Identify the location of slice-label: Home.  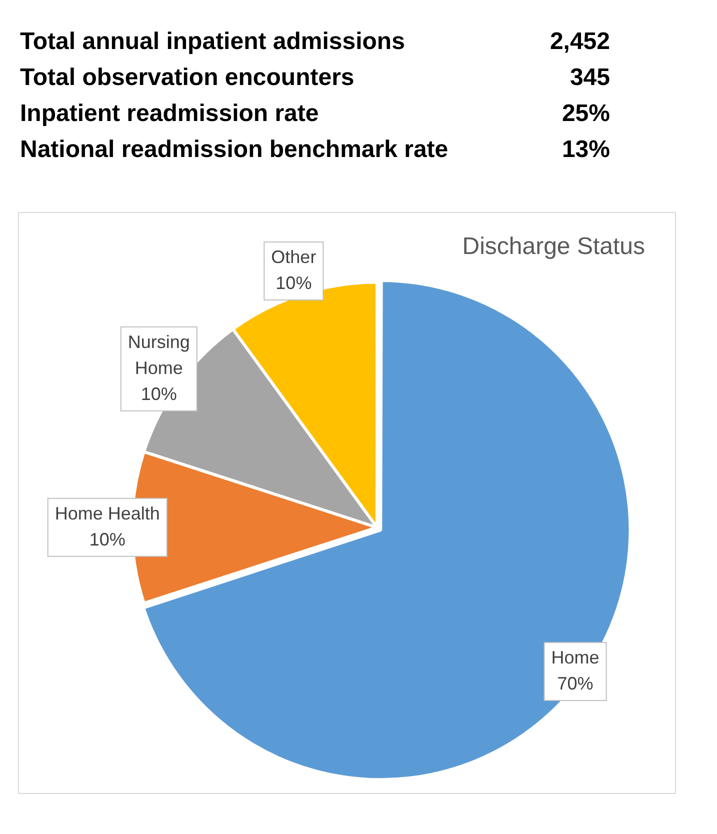
(575, 657).